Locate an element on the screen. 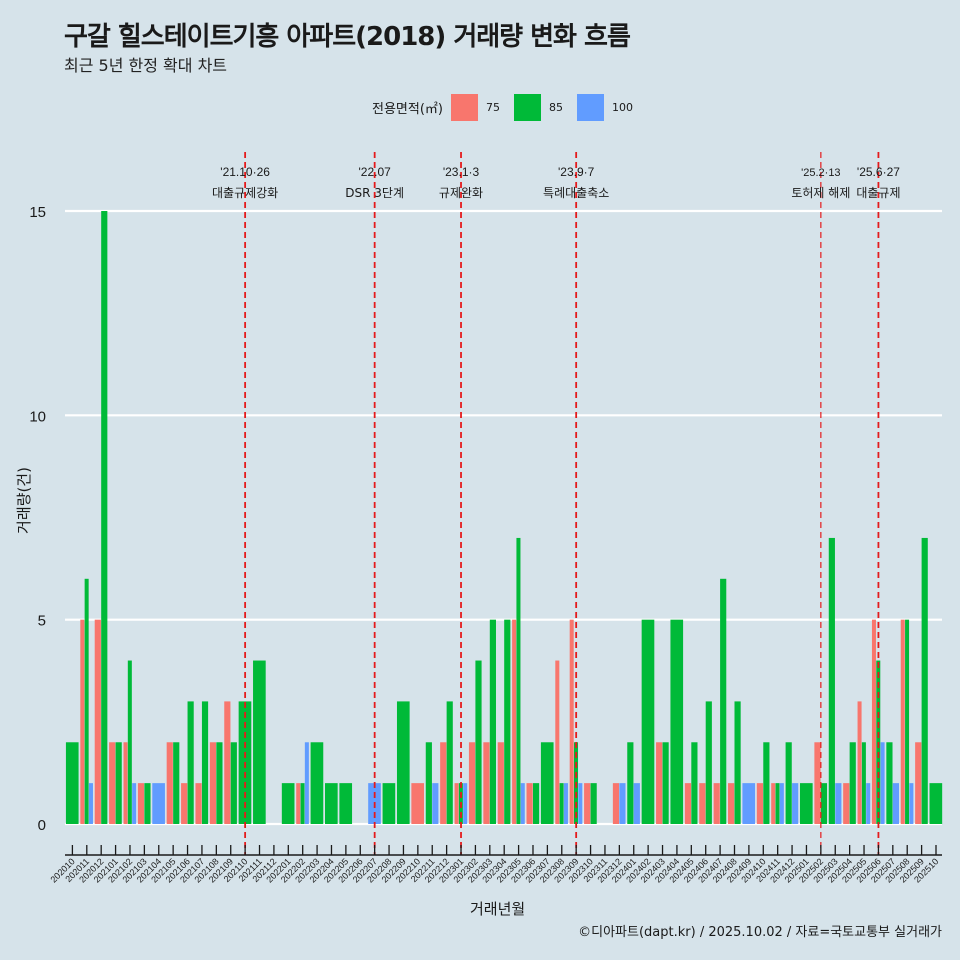 The image size is (960, 960). chart-subtitle: 최근 5년 한정 확대 차트 is located at coordinates (146, 65).